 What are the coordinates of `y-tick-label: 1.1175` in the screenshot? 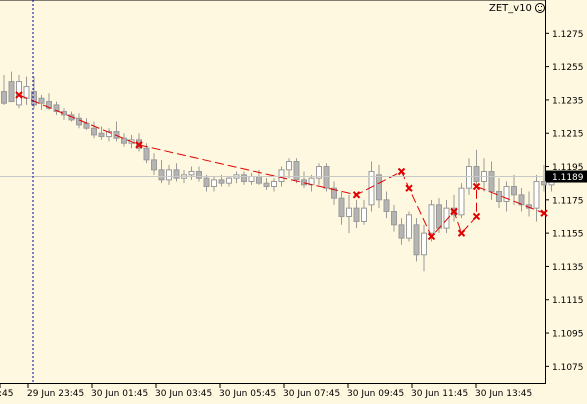 It's located at (568, 201).